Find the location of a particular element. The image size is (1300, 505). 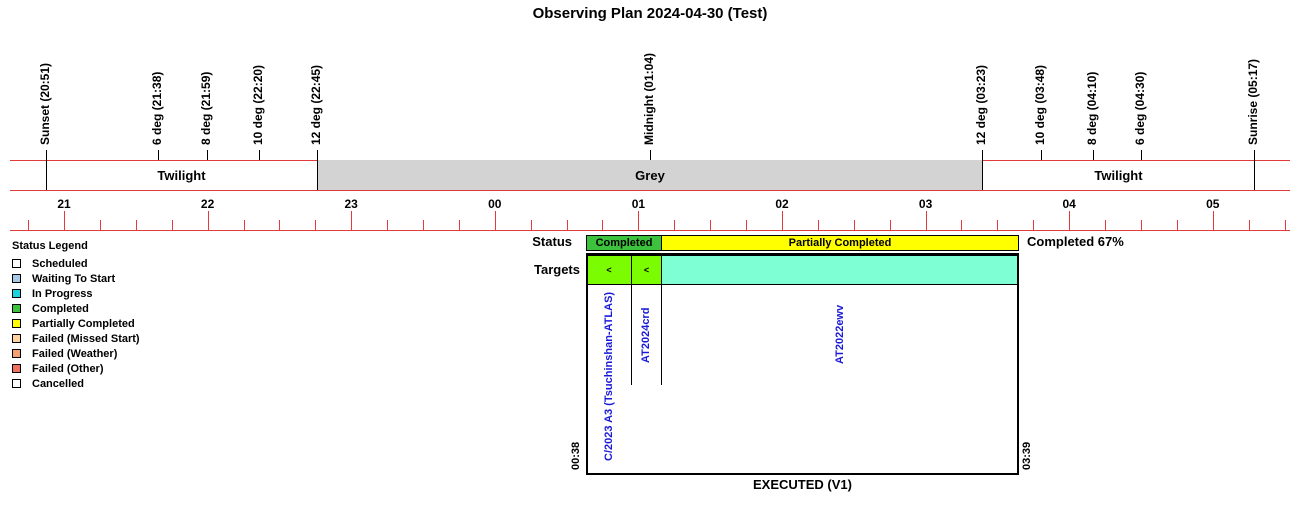

legend-item: In Progress is located at coordinates (76, 293).